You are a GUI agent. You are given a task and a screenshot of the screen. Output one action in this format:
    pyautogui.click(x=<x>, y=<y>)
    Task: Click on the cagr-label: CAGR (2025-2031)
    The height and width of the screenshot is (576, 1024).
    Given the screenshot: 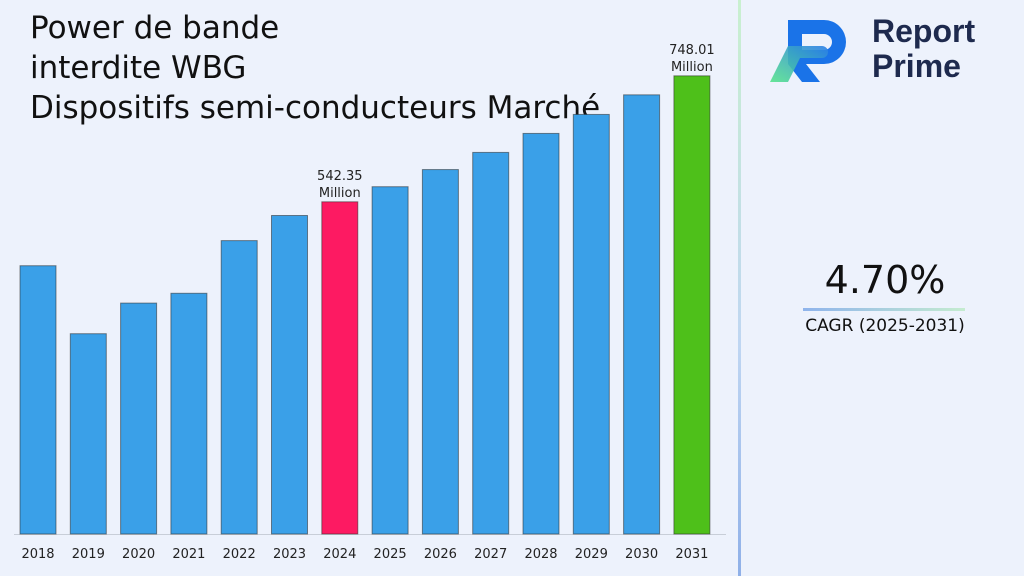 What is the action you would take?
    pyautogui.click(x=885, y=326)
    